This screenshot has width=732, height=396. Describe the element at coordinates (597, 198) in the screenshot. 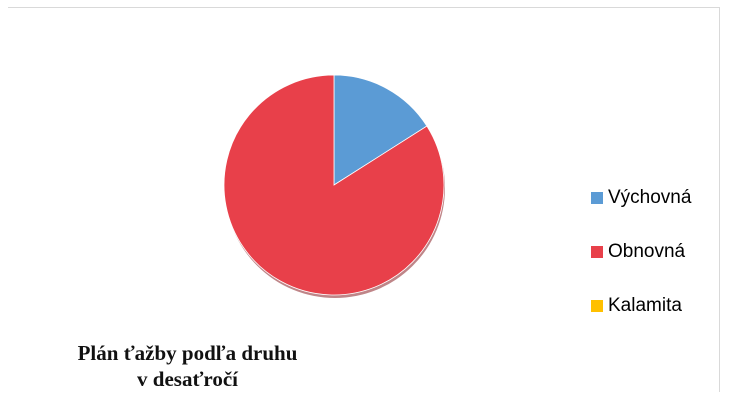

I see `legend-swatch-vychovna` at that location.